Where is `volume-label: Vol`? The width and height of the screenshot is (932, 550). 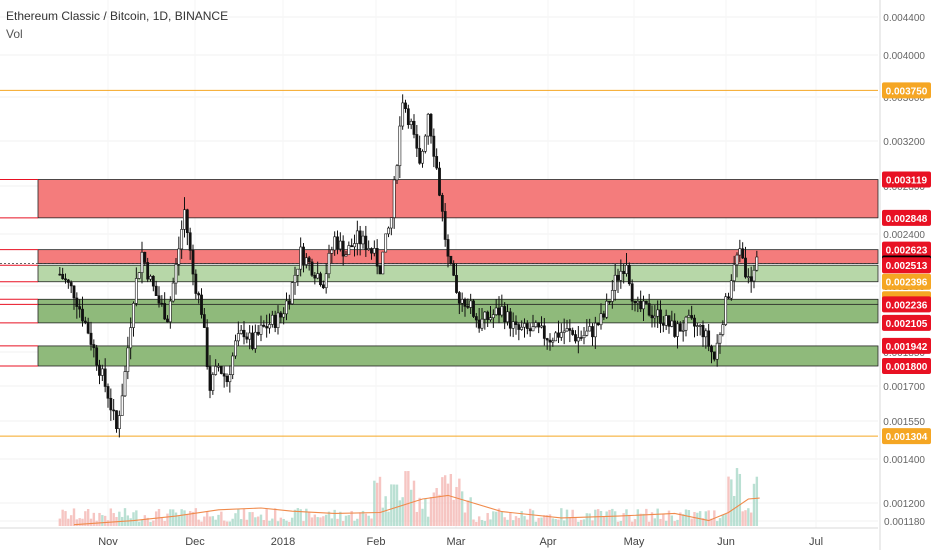
volume-label: Vol is located at coordinates (14, 34).